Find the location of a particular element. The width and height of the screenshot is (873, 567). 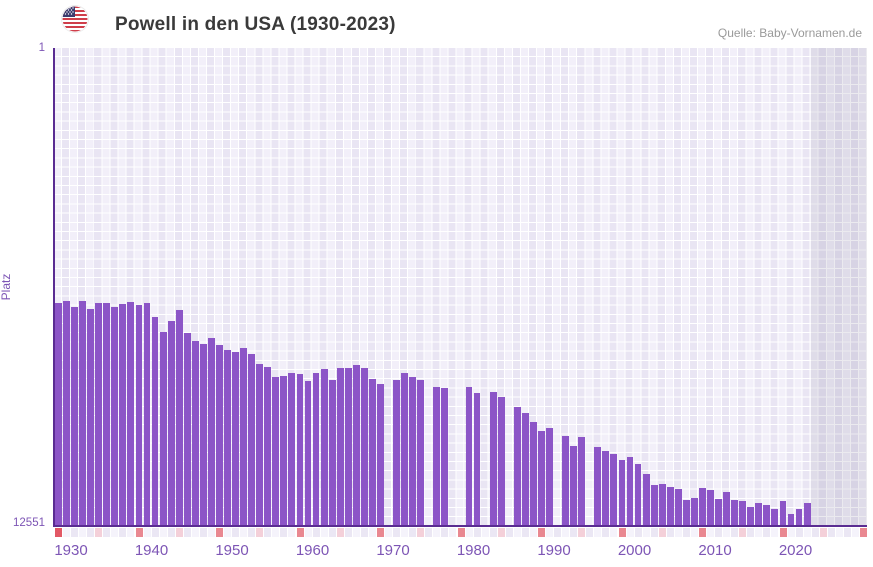

bar-1964 is located at coordinates (332, 452).